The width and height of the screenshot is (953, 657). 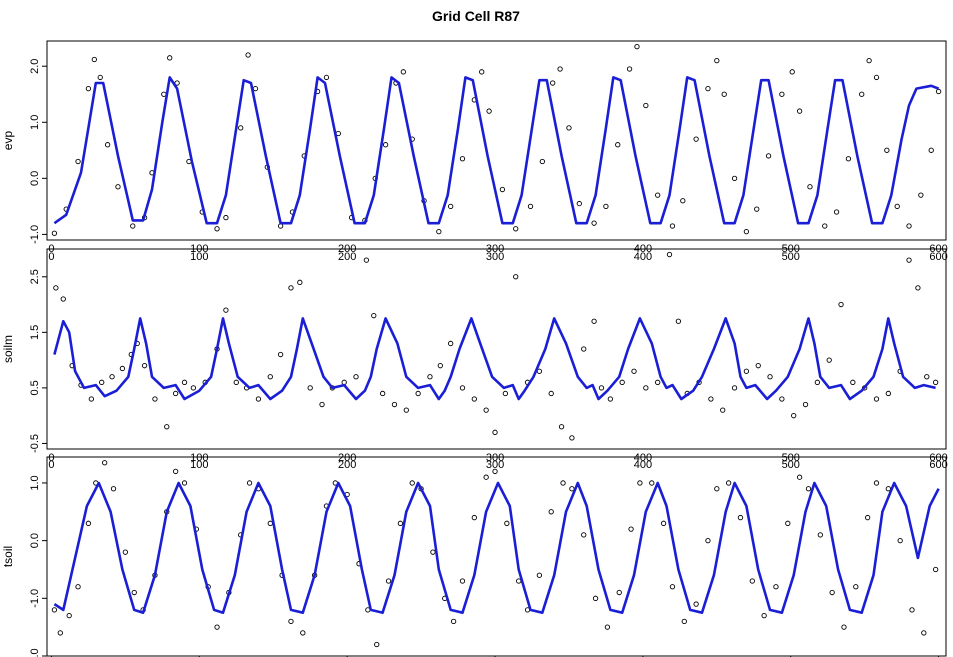 What do you see at coordinates (495, 465) in the screenshot?
I see `x-tick-label: 300` at bounding box center [495, 465].